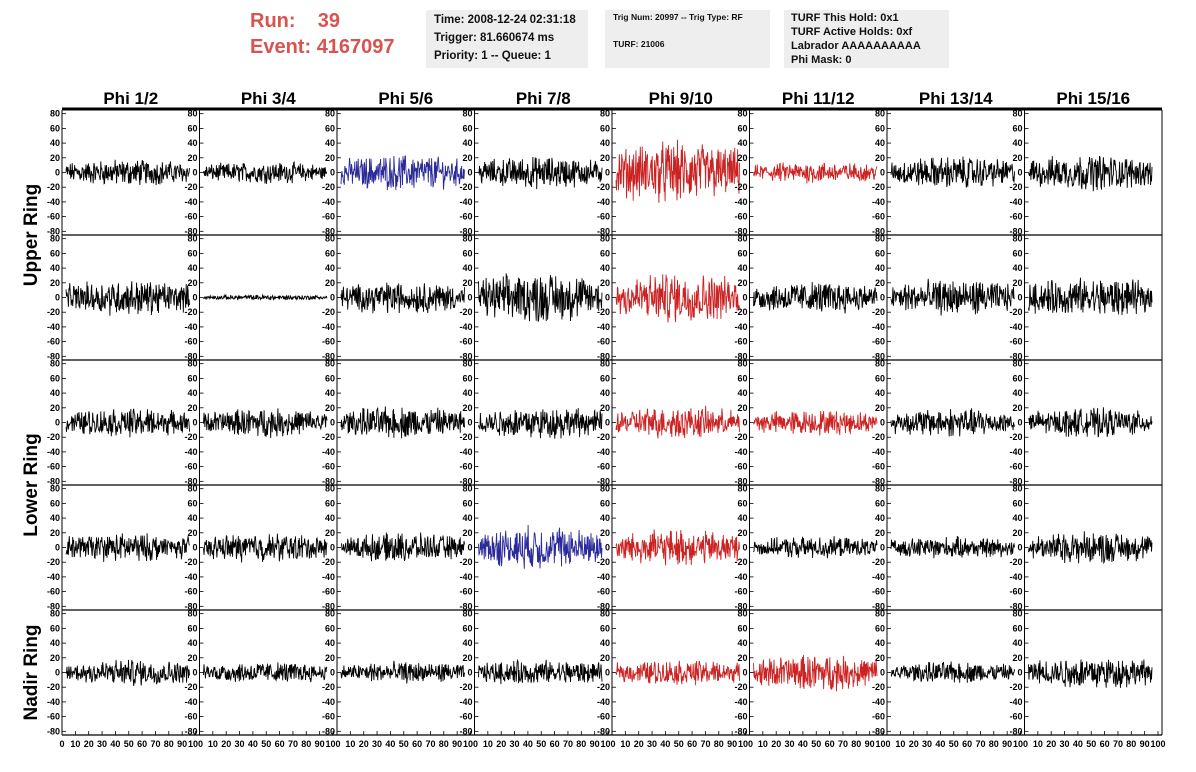  What do you see at coordinates (845, 18) in the screenshot?
I see `turf-hold-text: TURF This Hold: 0x1` at bounding box center [845, 18].